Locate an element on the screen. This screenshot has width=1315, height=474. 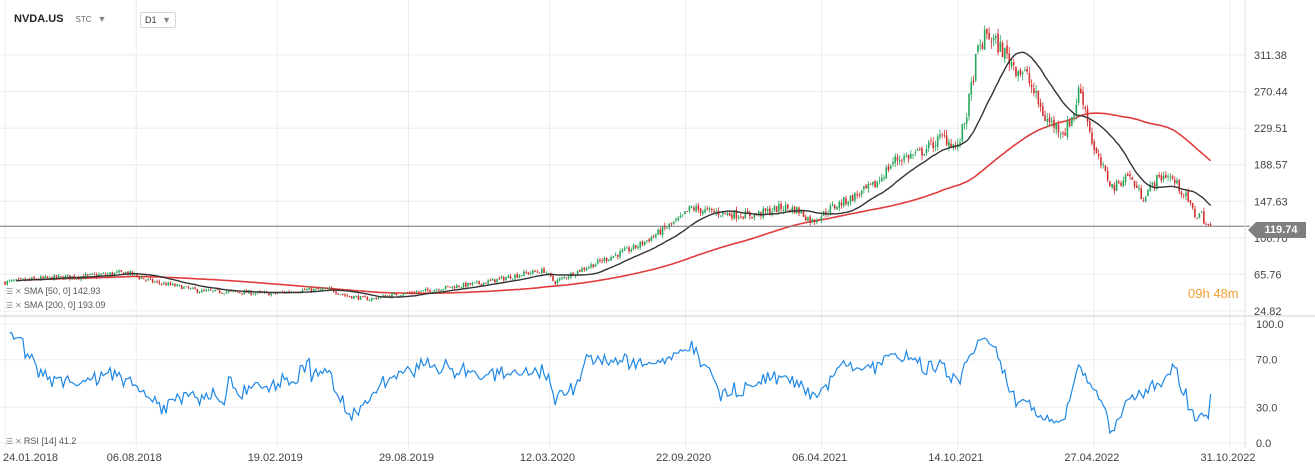
sma200-legend: ☰ ✕ SMA [200, 0] 193.09 is located at coordinates (55, 305).